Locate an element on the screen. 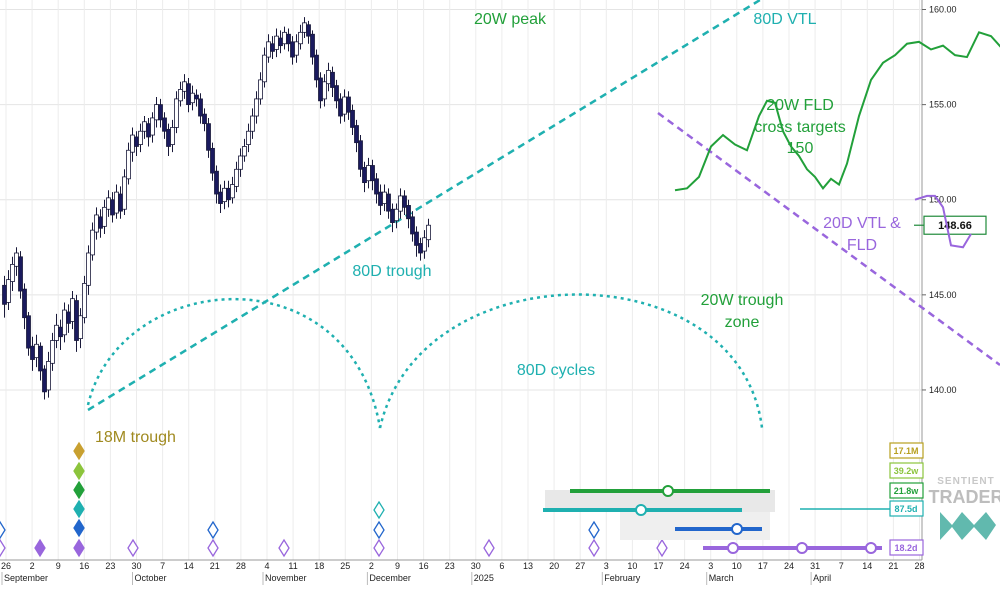  x-tick-label-10: 4 is located at coordinates (266, 566).